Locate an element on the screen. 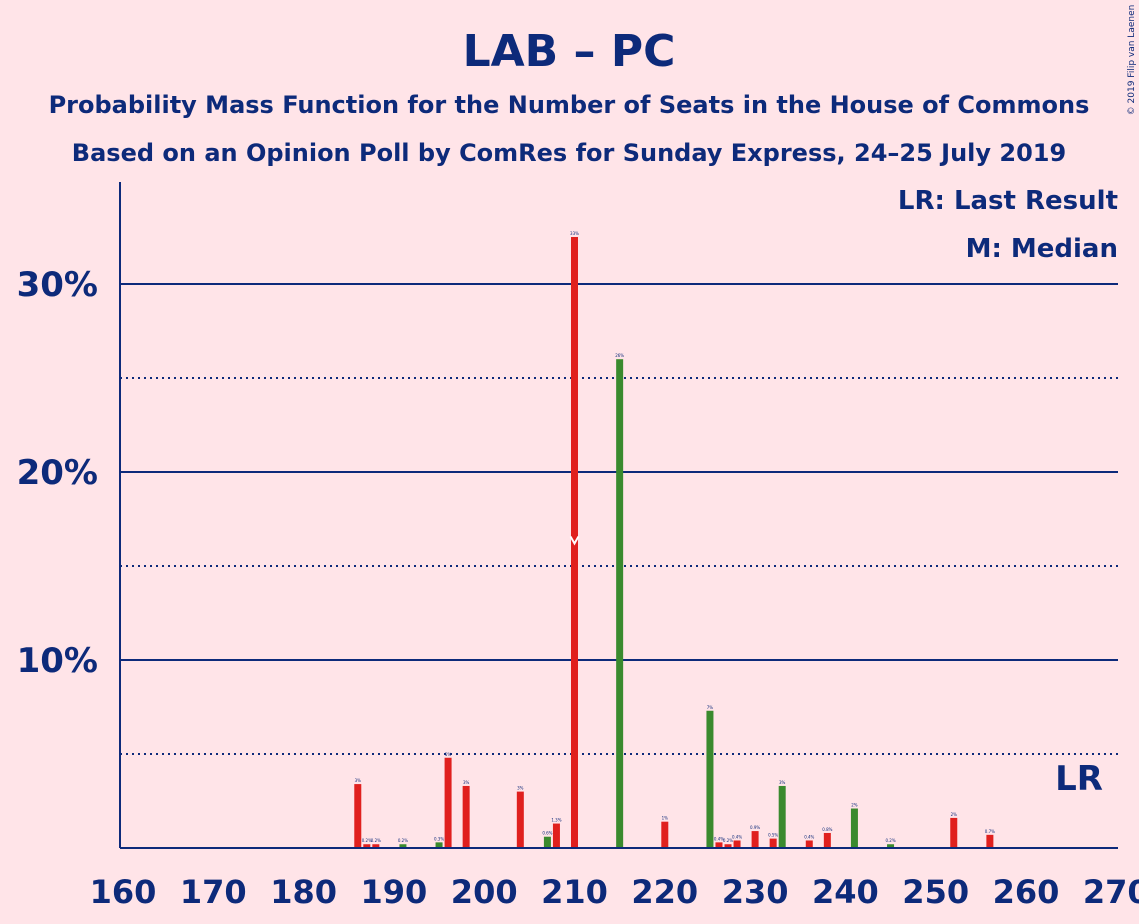  x-tick-label: 220 is located at coordinates (664, 892).